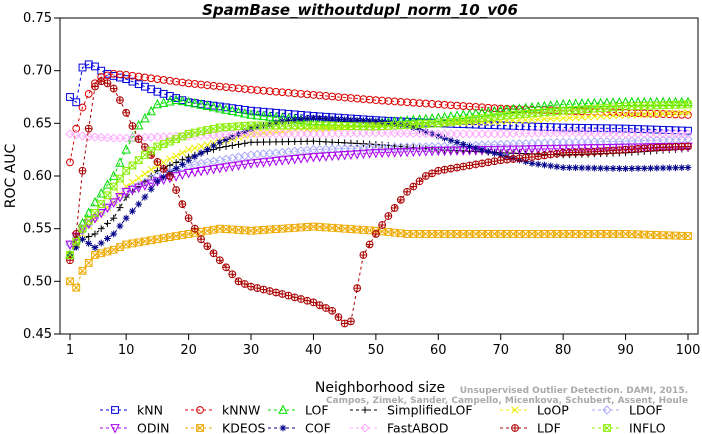 The height and width of the screenshot is (434, 702). Describe the element at coordinates (411, 410) in the screenshot. I see `legend-item-simplifiedlof: SimplifiedLOF` at that location.